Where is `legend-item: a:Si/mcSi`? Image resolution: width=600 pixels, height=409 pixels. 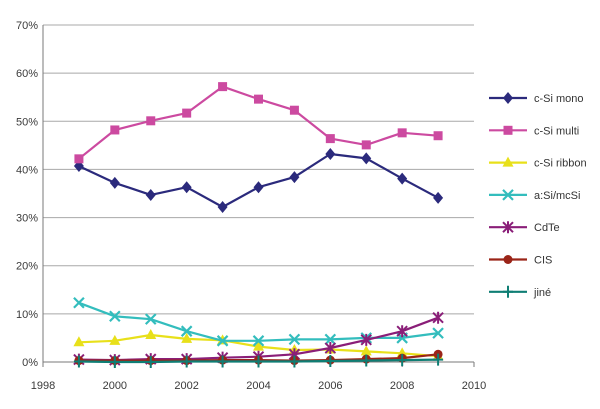 legend-item: a:Si/mcSi is located at coordinates (534, 195).